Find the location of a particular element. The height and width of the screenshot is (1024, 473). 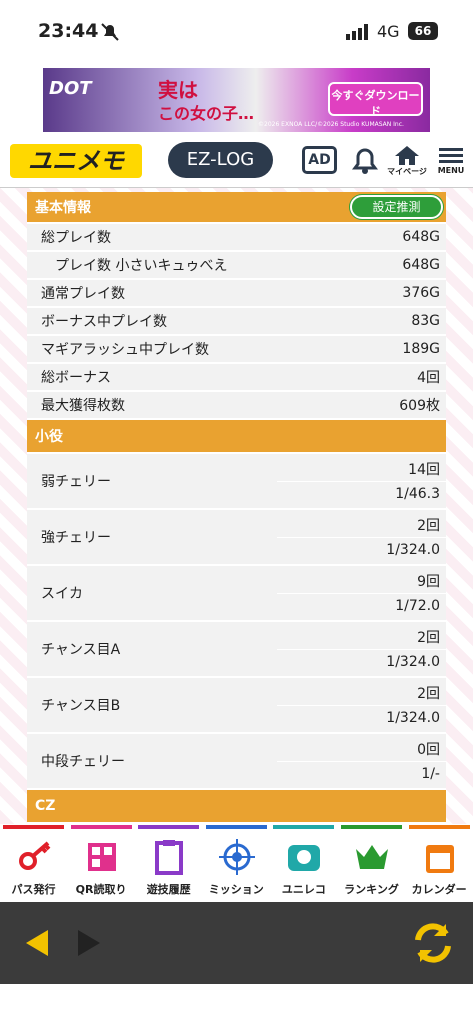

nav-label: カレンダー is located at coordinates (439, 889).